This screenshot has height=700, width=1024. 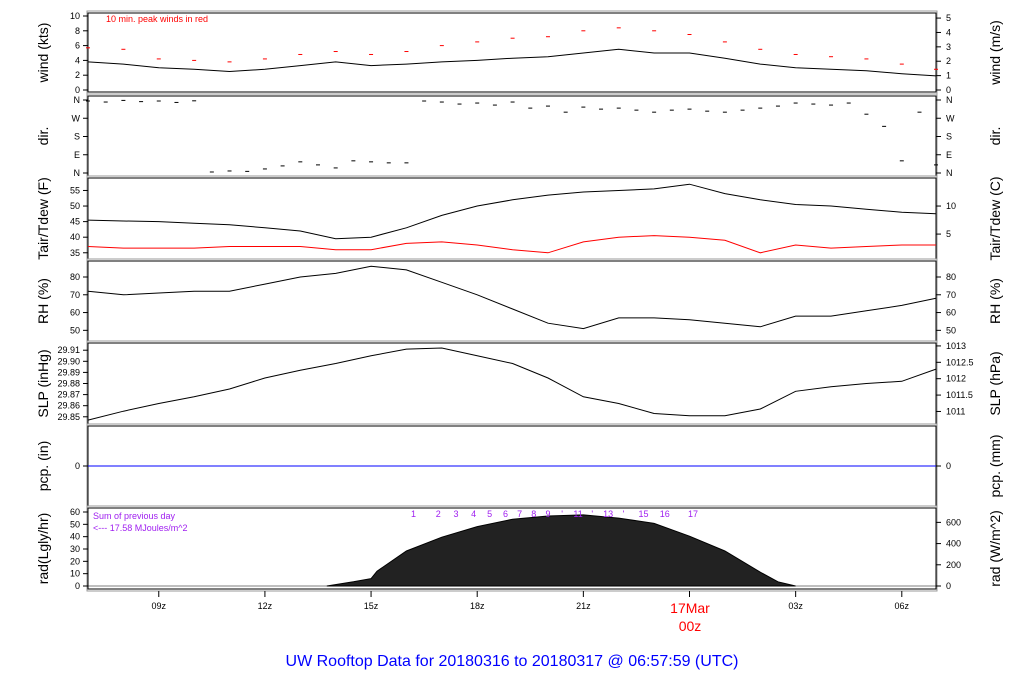 I want to click on y-tick-label-right: 1, so click(x=948, y=76).